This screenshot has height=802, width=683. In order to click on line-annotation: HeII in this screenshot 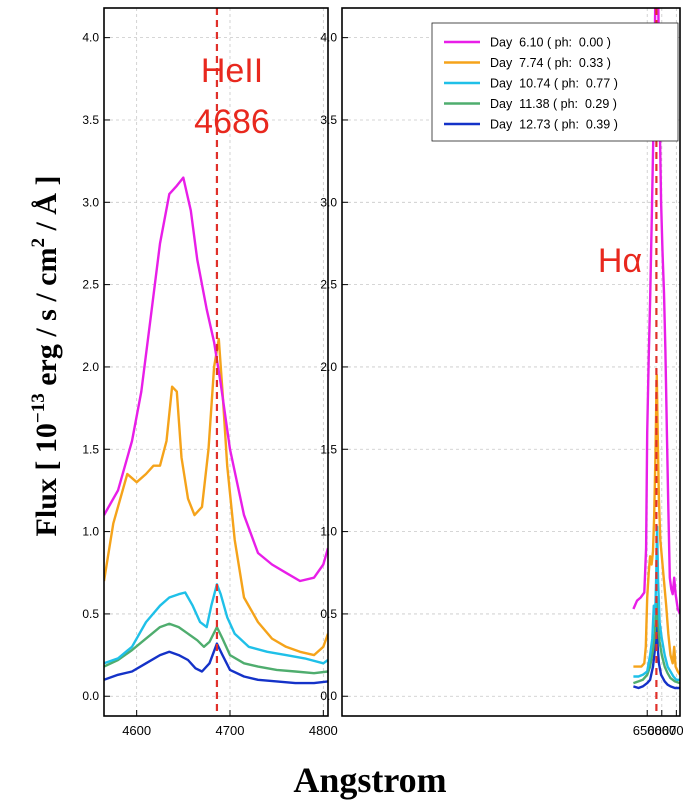, I will do `click(232, 71)`.